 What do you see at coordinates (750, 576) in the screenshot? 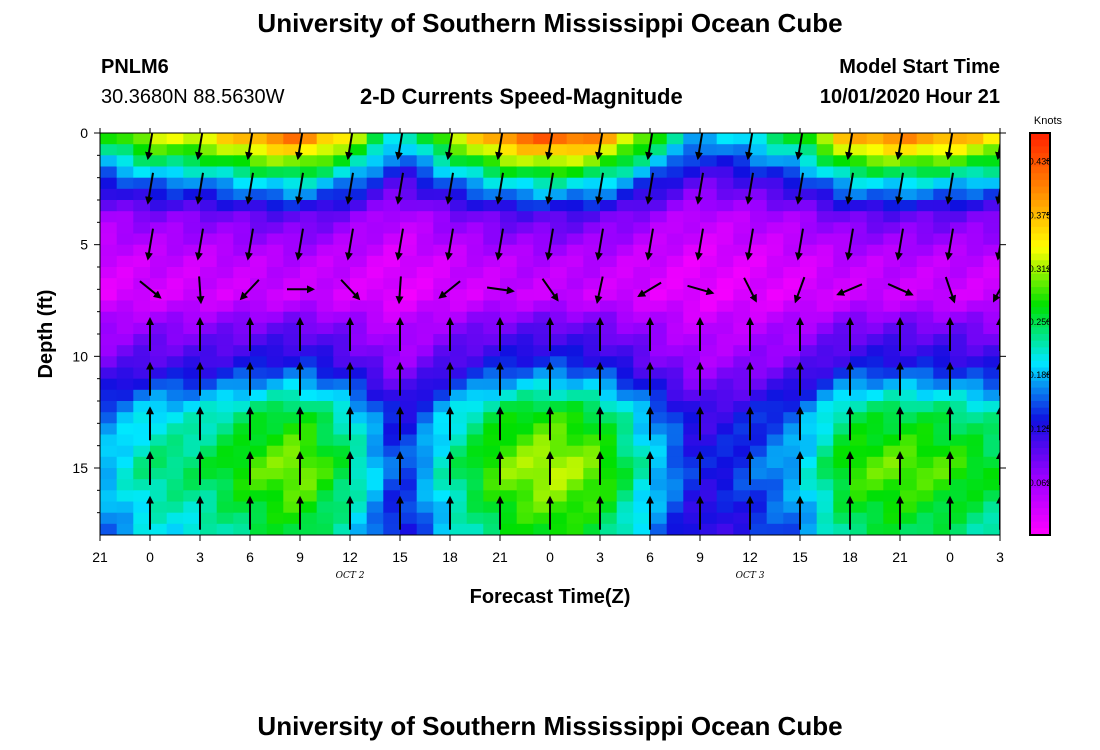
I see `date-label: OCT 3` at bounding box center [750, 576].